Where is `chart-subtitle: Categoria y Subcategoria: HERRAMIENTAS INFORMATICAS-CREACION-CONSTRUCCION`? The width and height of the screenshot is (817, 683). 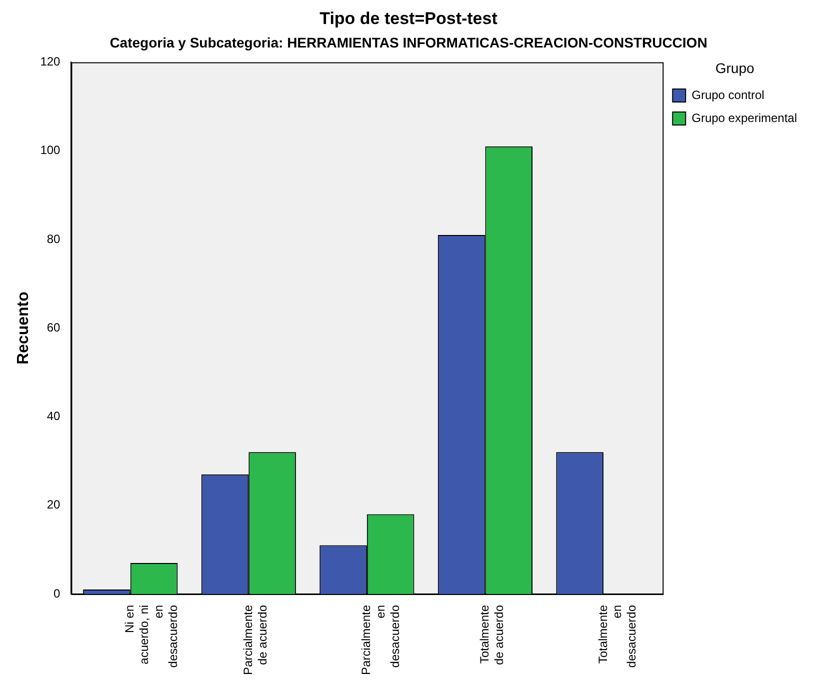
chart-subtitle: Categoria y Subcategoria: HERRAMIENTAS INFORMATICAS-CREACION-CONSTRUCCION is located at coordinates (409, 42).